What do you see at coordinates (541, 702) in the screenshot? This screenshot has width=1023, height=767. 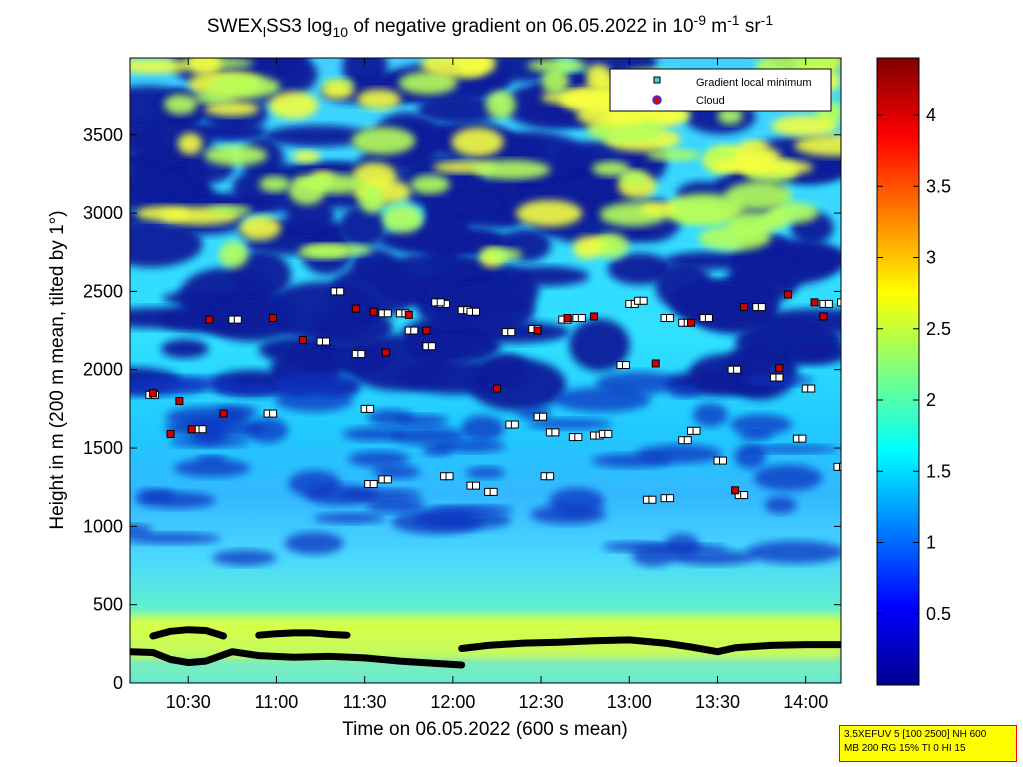 I see `x-tick-label: 12:30` at bounding box center [541, 702].